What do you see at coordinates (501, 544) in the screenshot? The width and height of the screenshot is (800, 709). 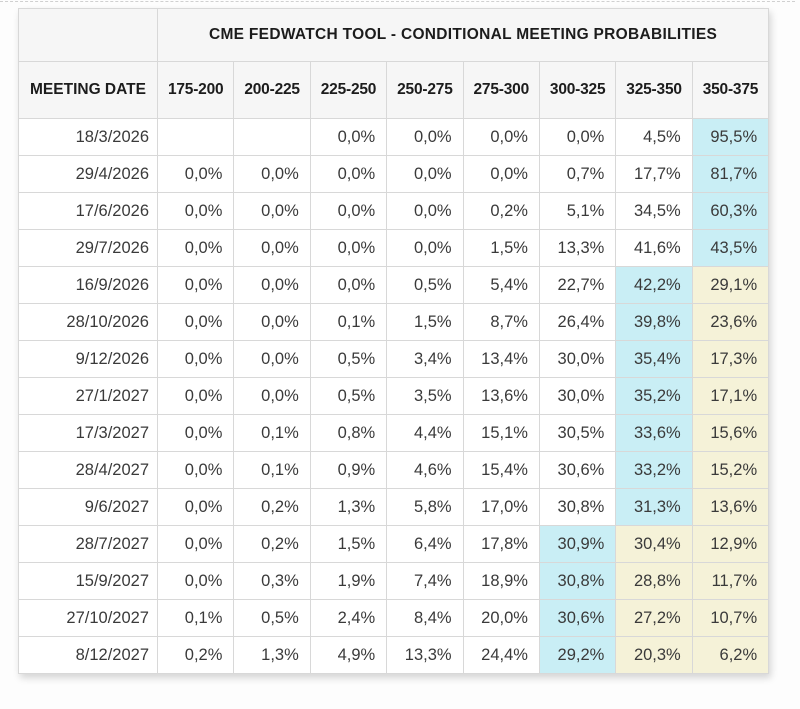 I see `probability-cell: 17,8%` at bounding box center [501, 544].